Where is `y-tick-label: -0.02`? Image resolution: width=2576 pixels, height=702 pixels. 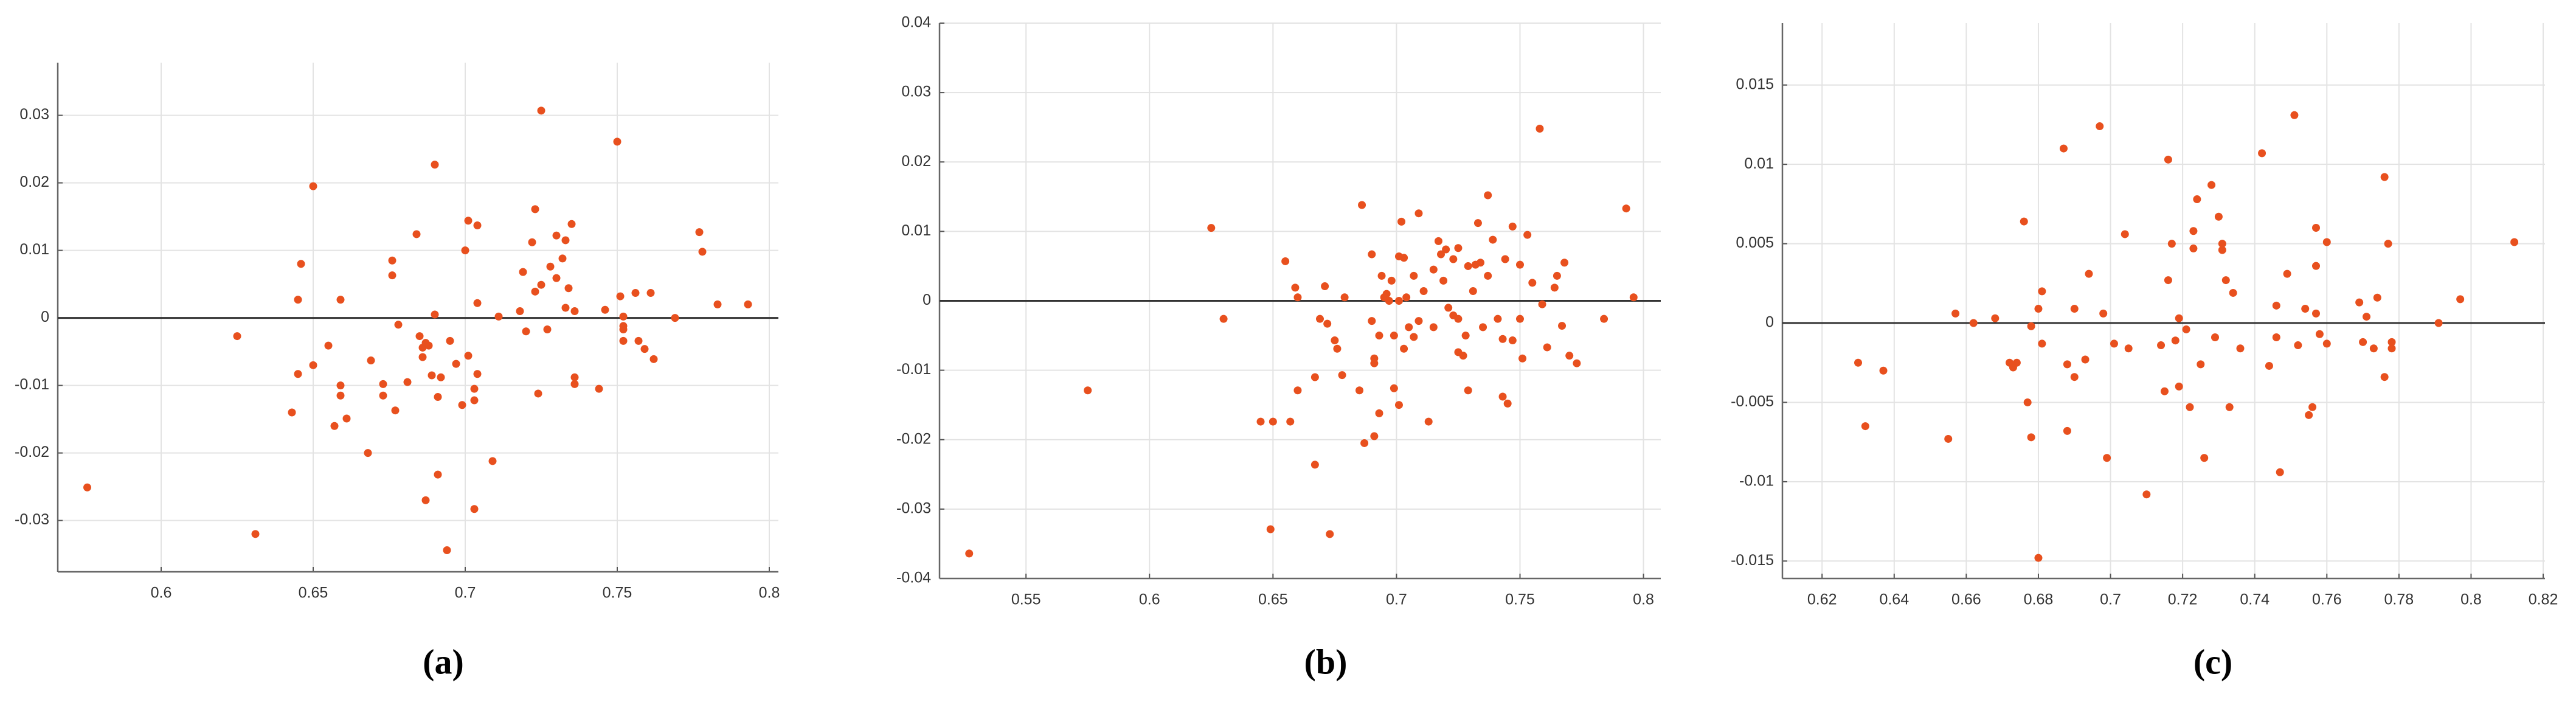
y-tick-label: -0.02 is located at coordinates (913, 438).